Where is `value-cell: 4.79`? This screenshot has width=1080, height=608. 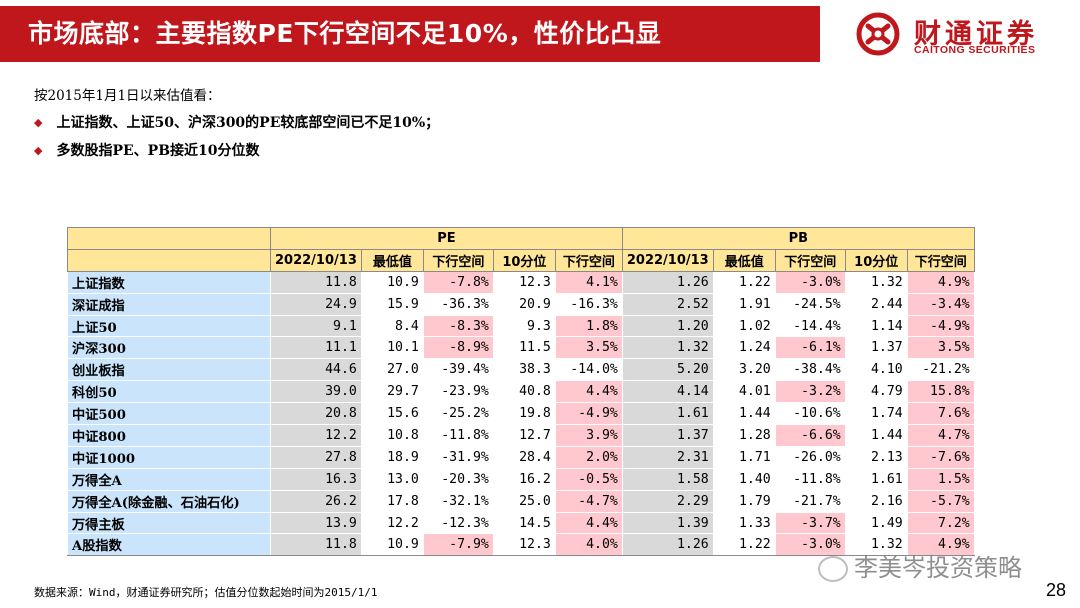 value-cell: 4.79 is located at coordinates (876, 392).